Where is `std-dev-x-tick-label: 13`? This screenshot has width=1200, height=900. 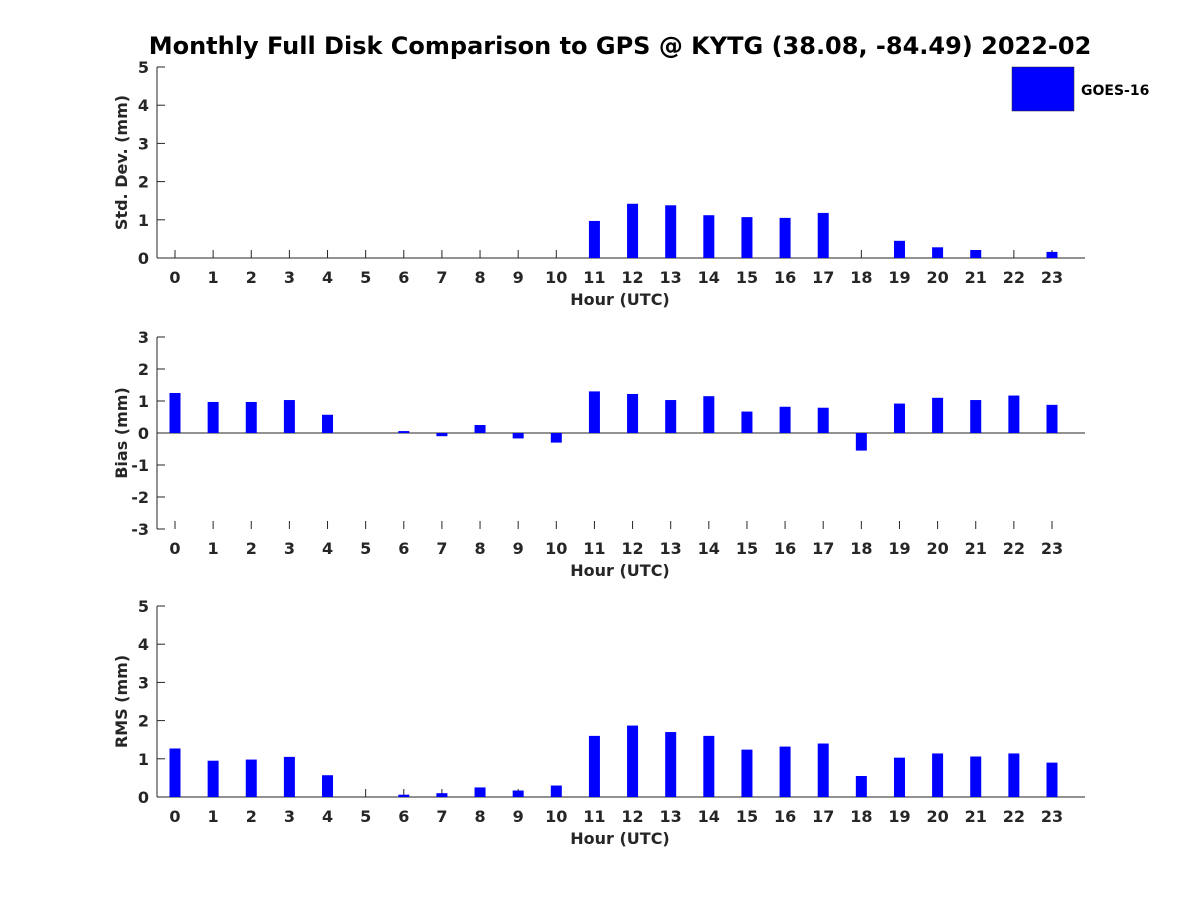
std-dev-x-tick-label: 13 is located at coordinates (671, 277).